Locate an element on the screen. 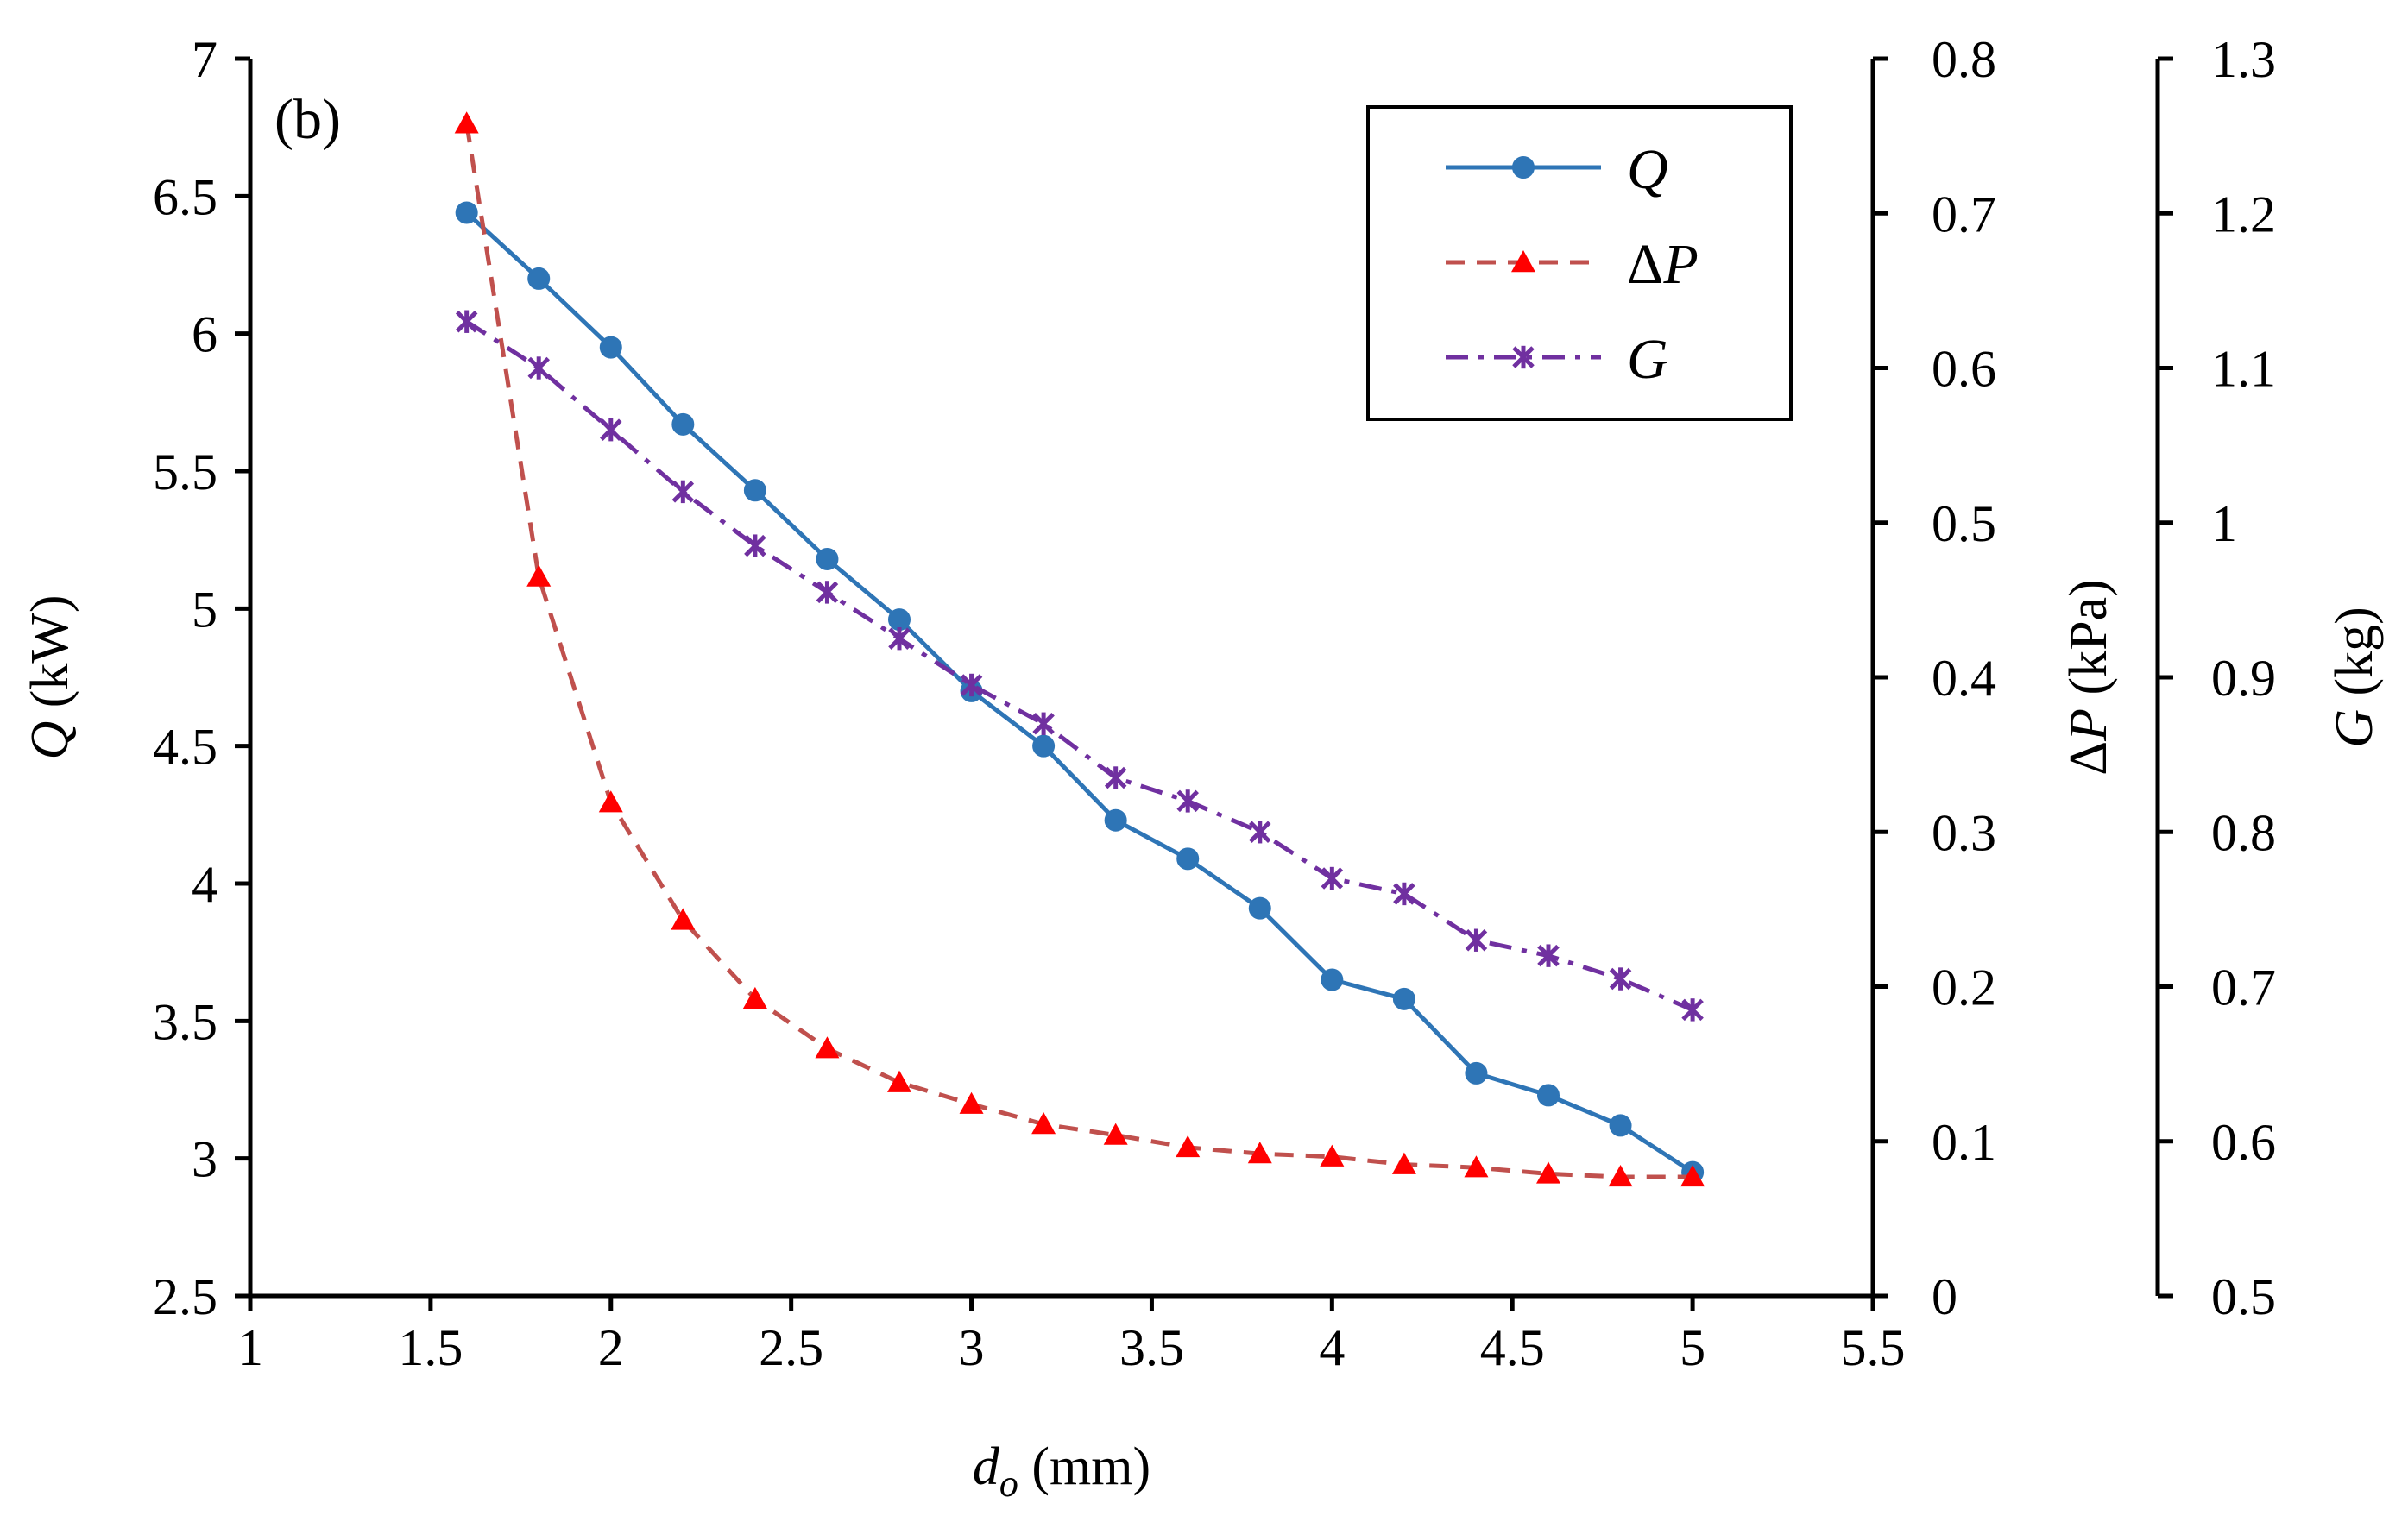  y-right1-tick-label: 0.5 is located at coordinates (1964, 523).